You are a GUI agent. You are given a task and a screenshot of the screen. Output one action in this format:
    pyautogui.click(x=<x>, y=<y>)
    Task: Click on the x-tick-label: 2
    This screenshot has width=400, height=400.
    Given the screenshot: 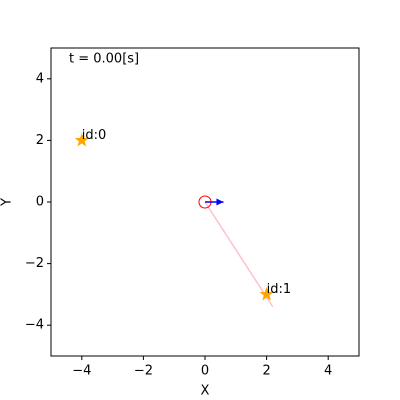 What is the action you would take?
    pyautogui.click(x=266, y=371)
    